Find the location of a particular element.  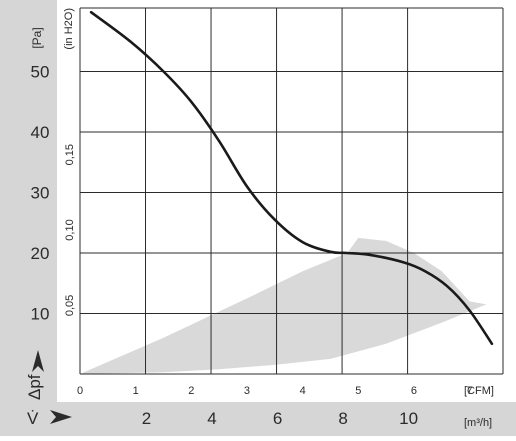

y-tick-label-inh2o-group: 0,10 is located at coordinates (70, 229).